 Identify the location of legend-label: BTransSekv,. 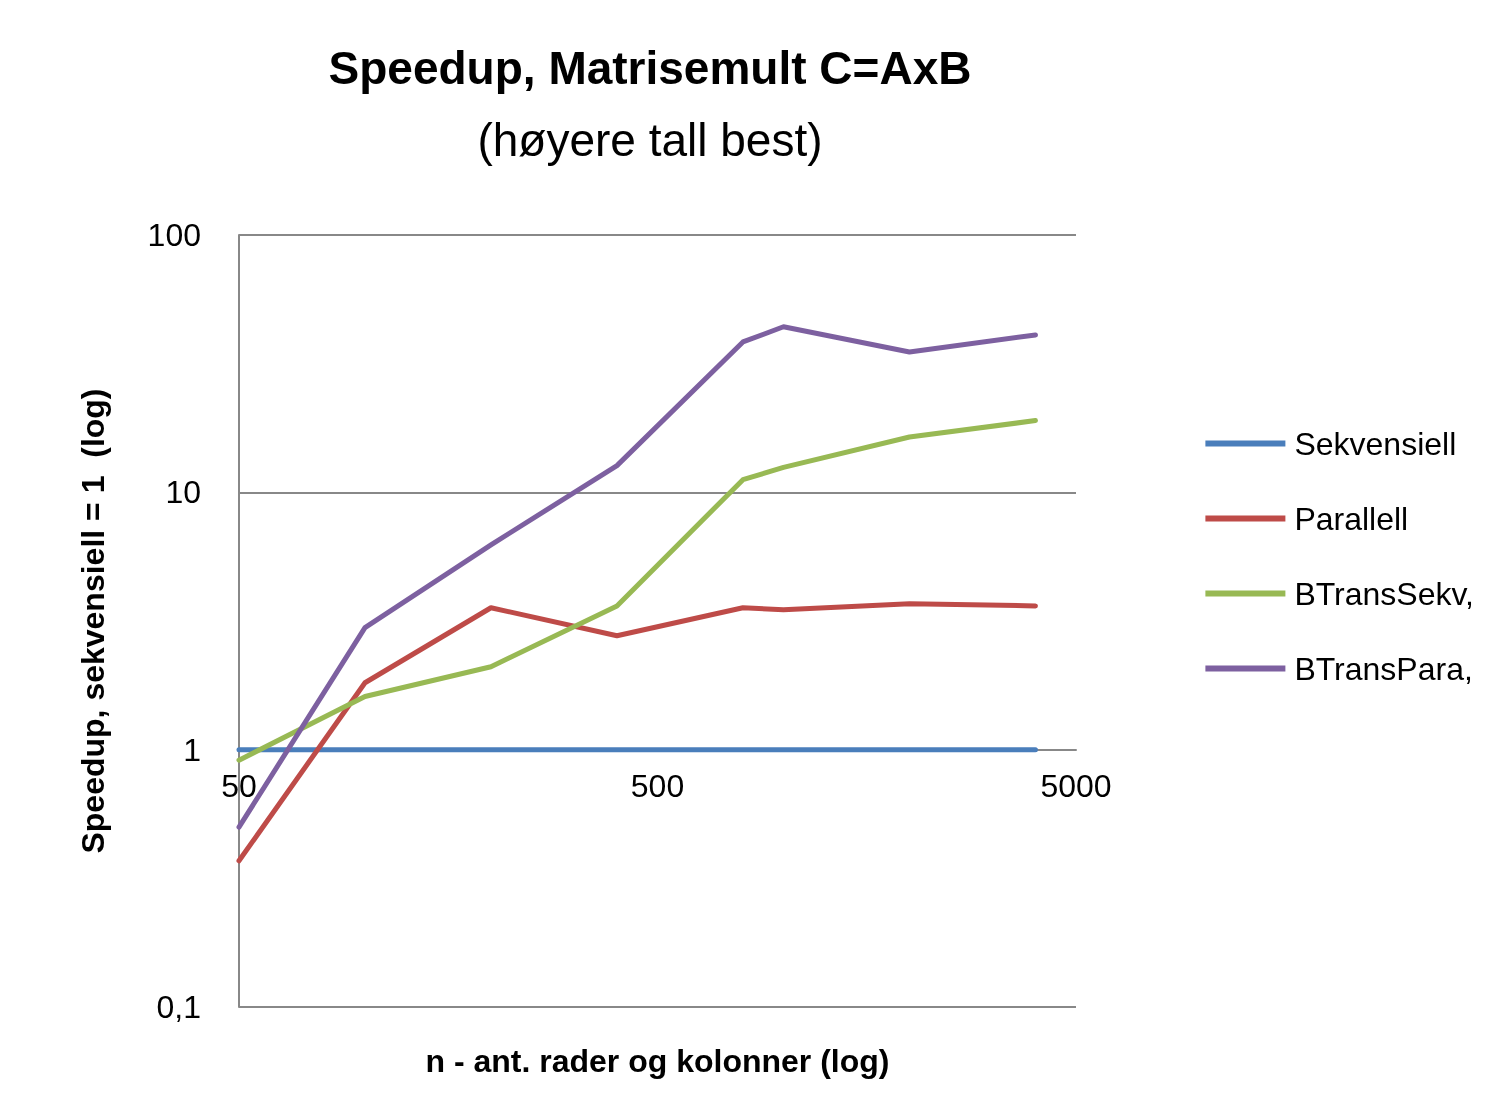
(1384, 593).